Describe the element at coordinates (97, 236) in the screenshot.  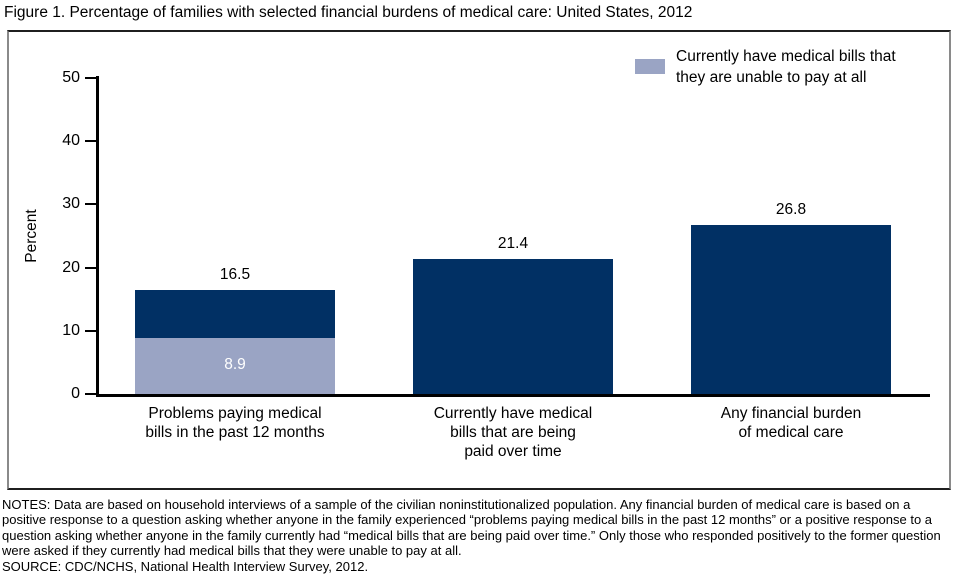
I see `y-axis-line` at that location.